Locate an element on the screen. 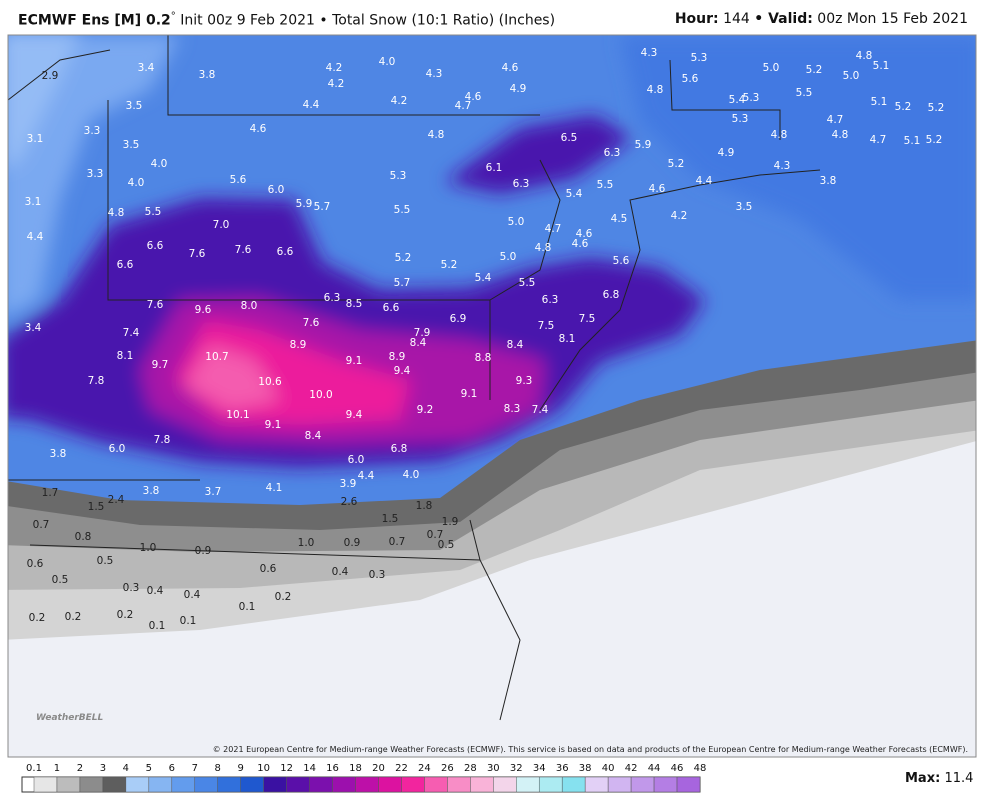 Image resolution: width=984 pixels, height=808 pixels. snow-label: 8.4 is located at coordinates (515, 345).